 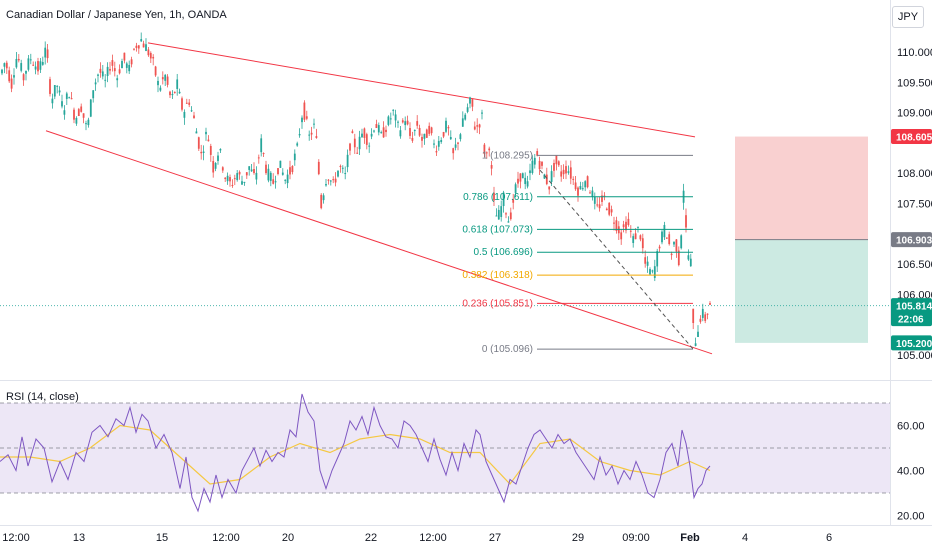 I want to click on time-tick-label: 15, so click(x=162, y=538).